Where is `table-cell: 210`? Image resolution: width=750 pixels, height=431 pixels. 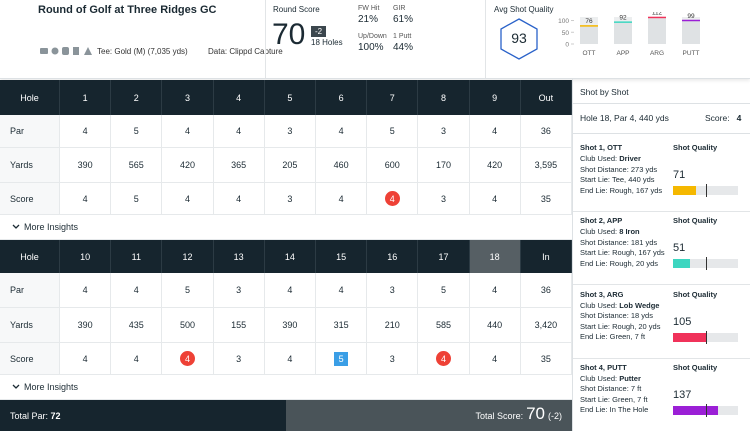
table-cell: 210 is located at coordinates (393, 325).